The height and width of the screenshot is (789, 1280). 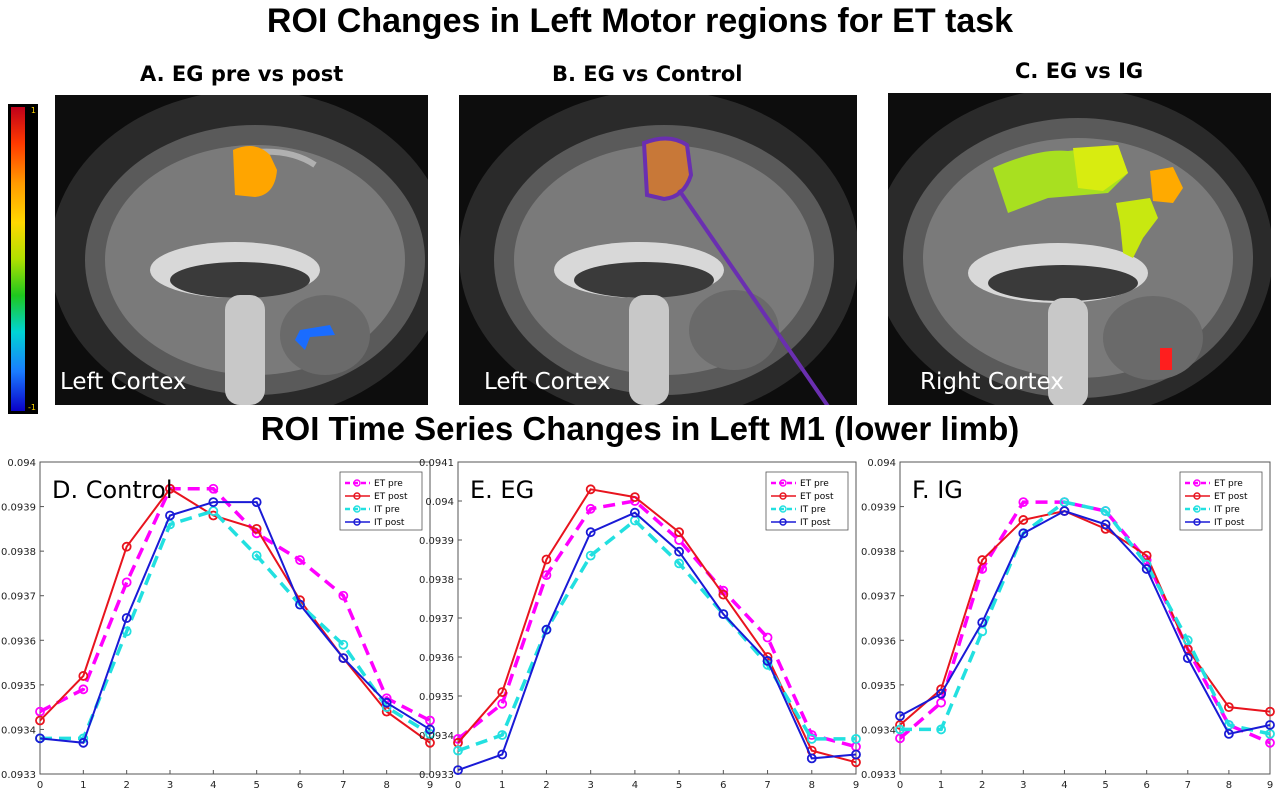 I want to click on x-tick-label: 6, so click(x=300, y=784).